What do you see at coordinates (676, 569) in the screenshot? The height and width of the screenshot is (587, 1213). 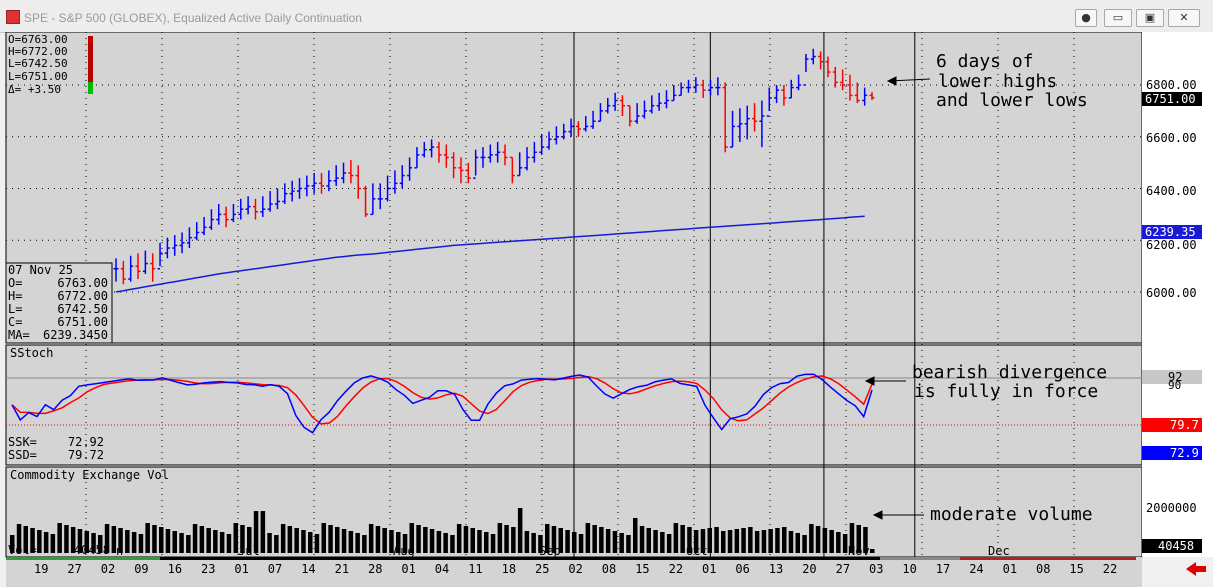 I see `day-label: 22` at bounding box center [676, 569].